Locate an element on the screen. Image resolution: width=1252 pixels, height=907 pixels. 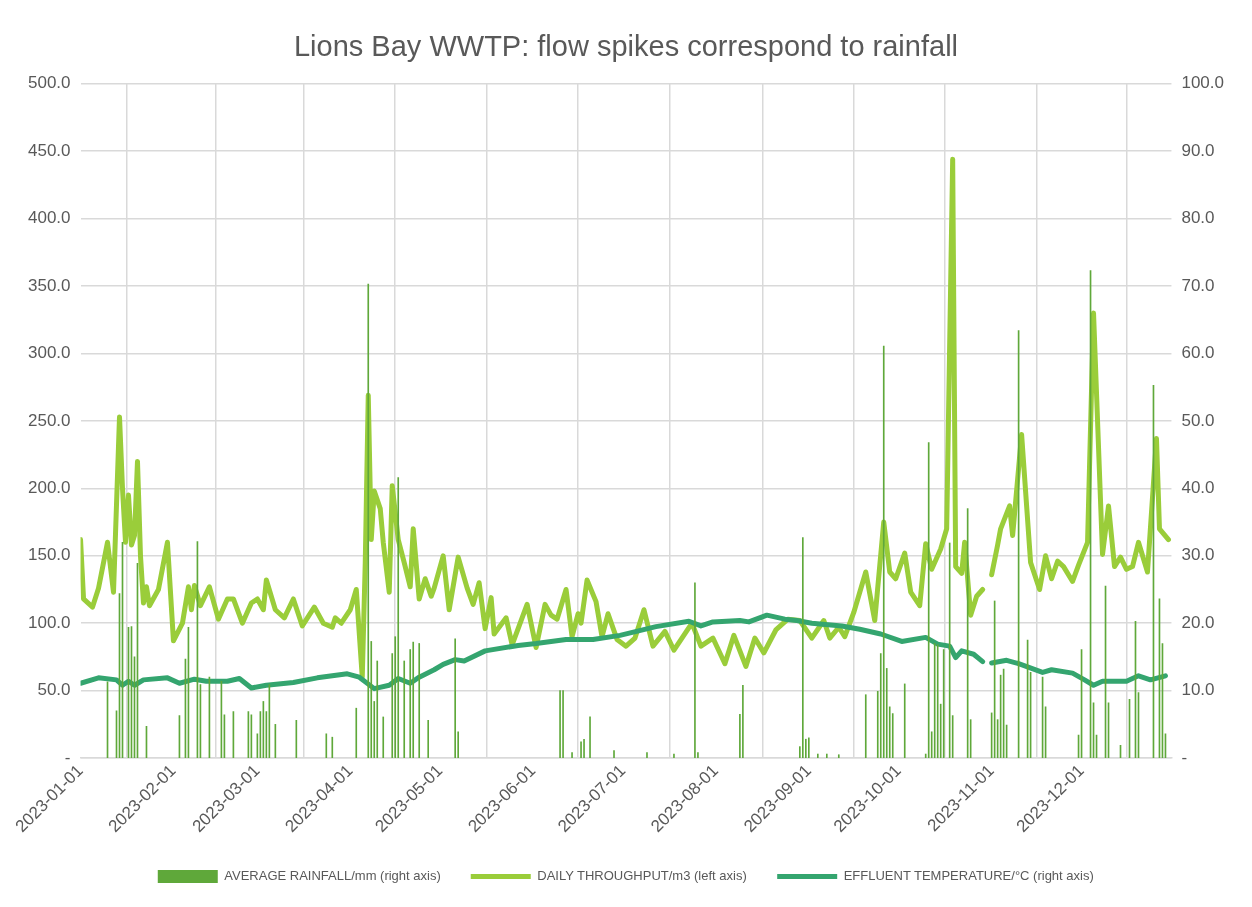
legend-label: EFFLUENT TEMPERATURE/°C (right axis) is located at coordinates (968, 876).